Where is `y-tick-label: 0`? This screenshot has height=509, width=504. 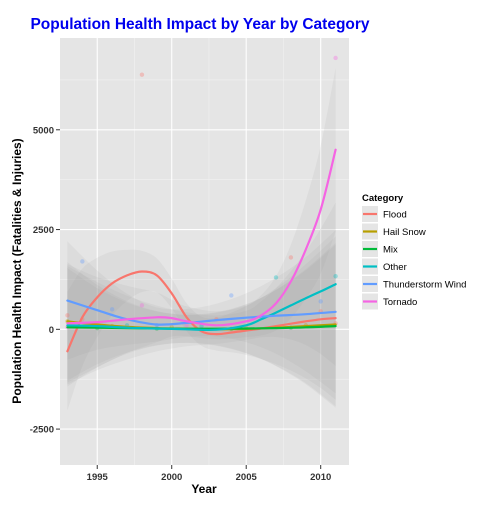 y-tick-label: 0 is located at coordinates (51, 330).